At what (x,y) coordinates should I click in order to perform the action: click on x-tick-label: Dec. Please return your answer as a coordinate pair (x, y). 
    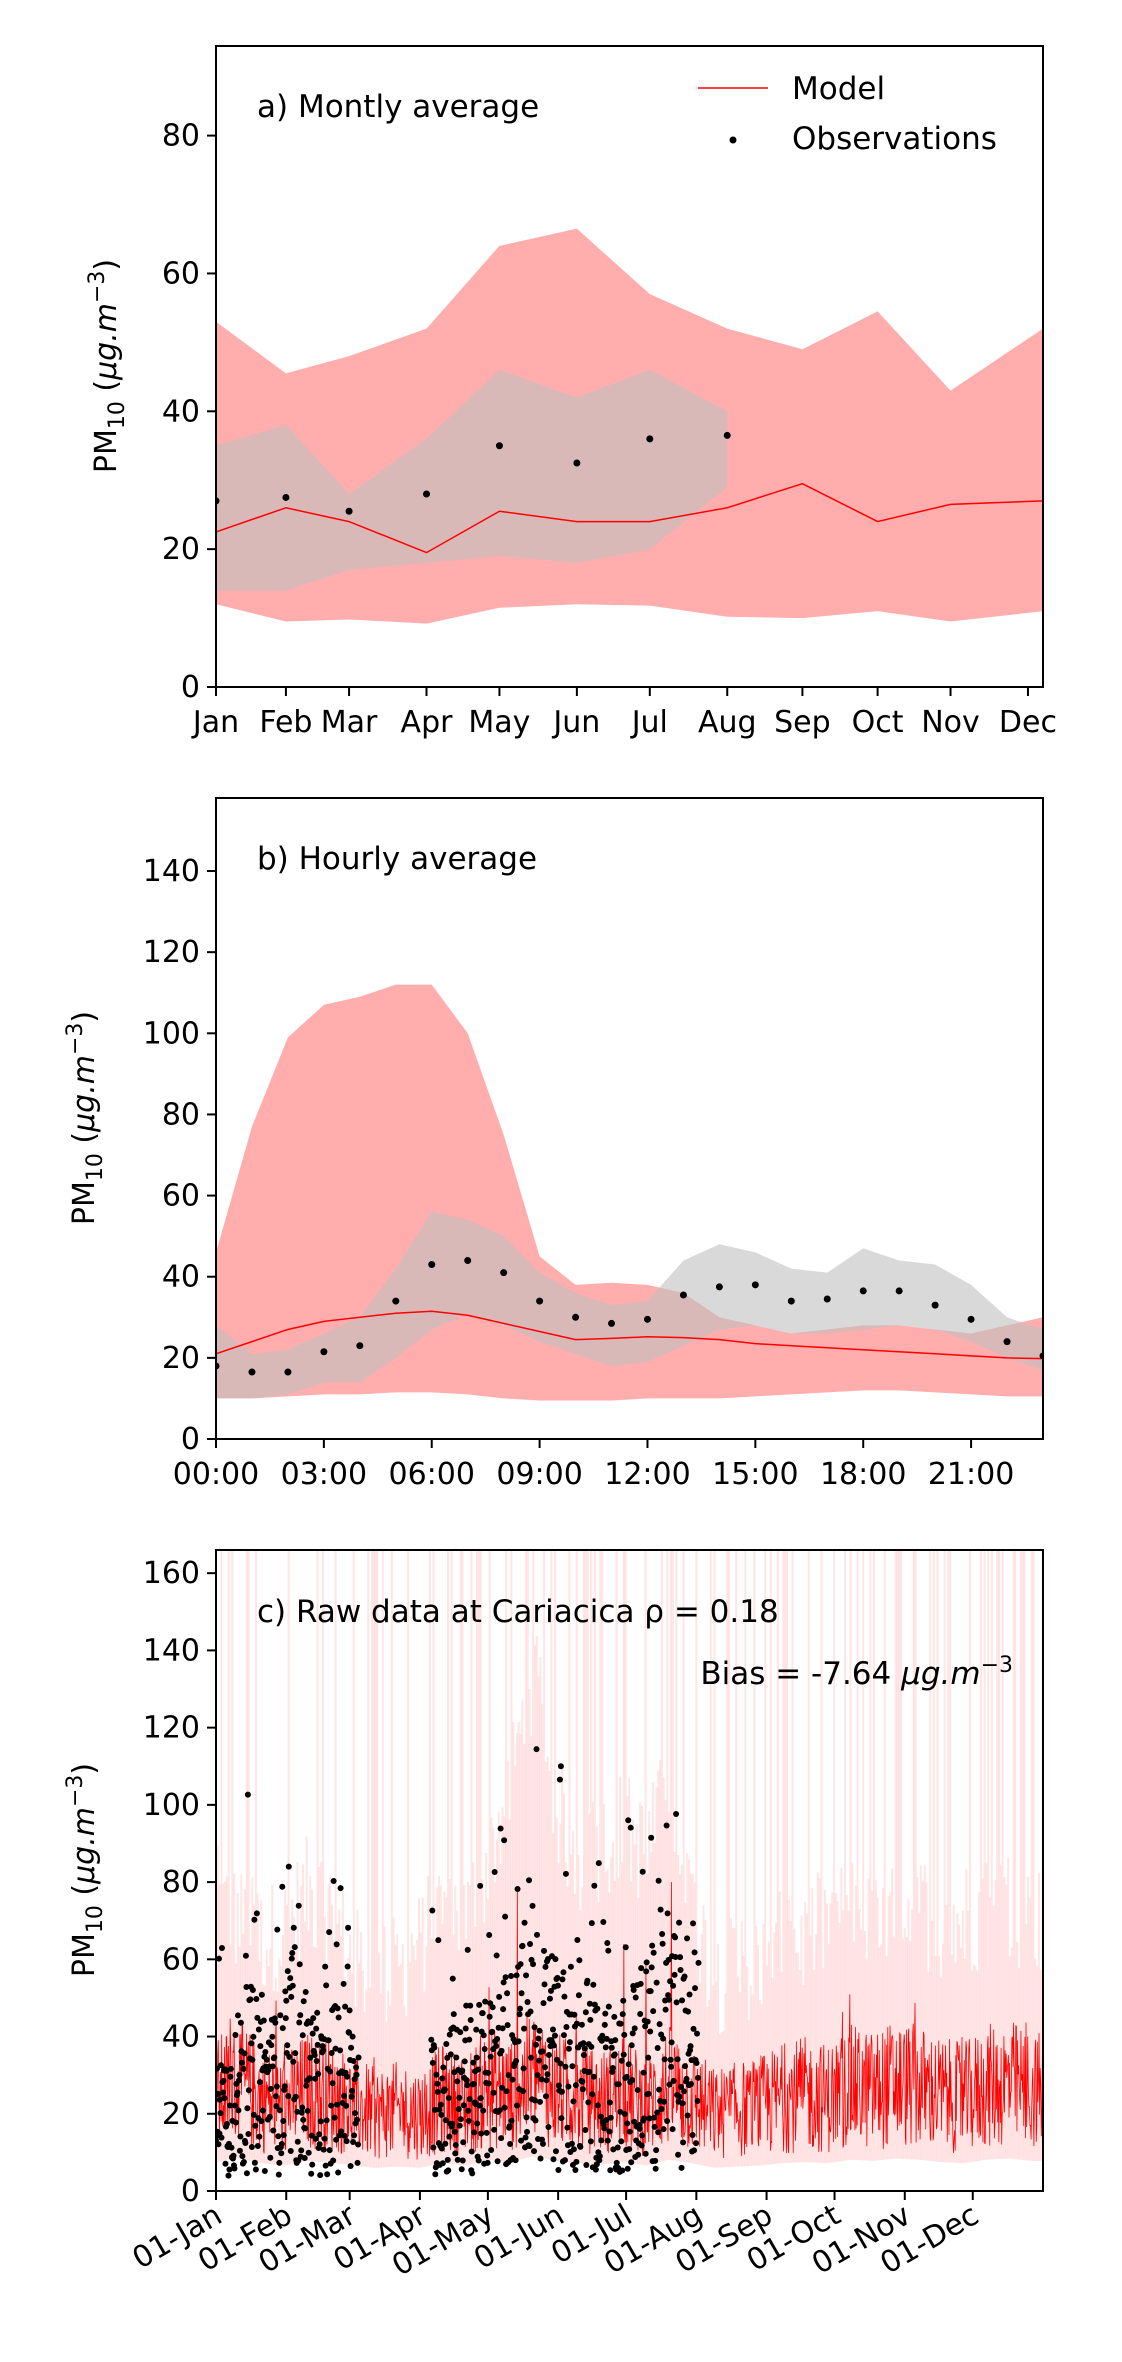
    Looking at the image, I should click on (1028, 722).